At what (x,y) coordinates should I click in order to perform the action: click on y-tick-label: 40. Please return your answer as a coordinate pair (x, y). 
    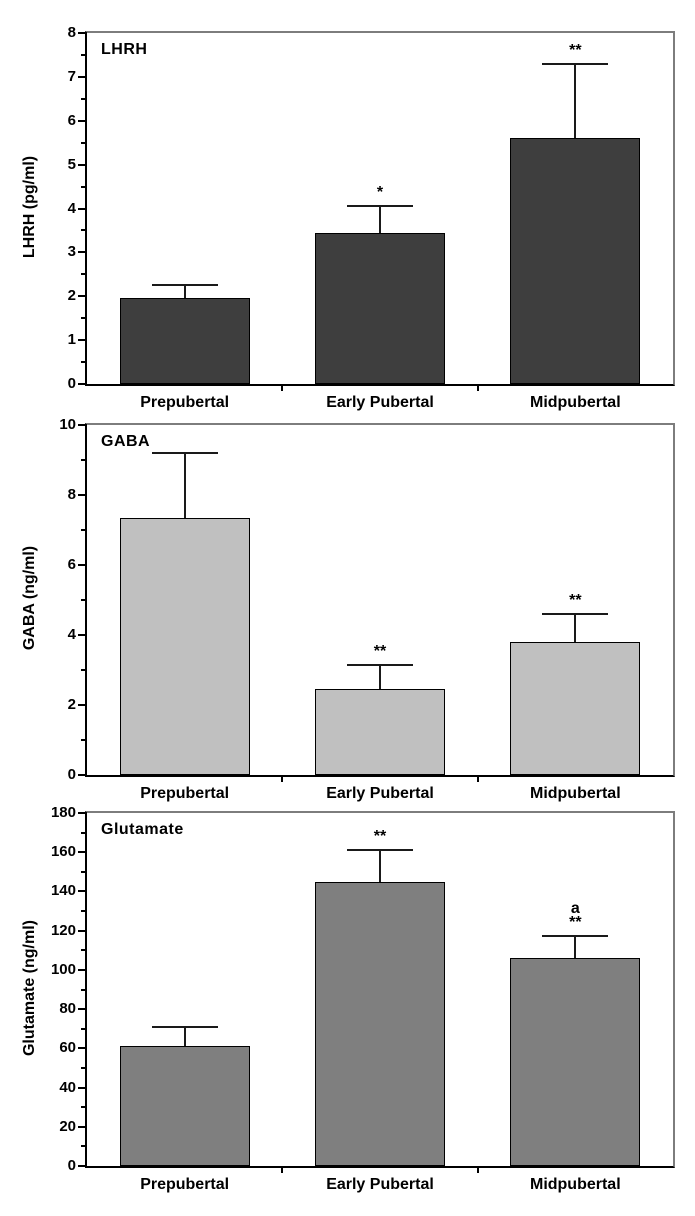
    Looking at the image, I should click on (67, 1087).